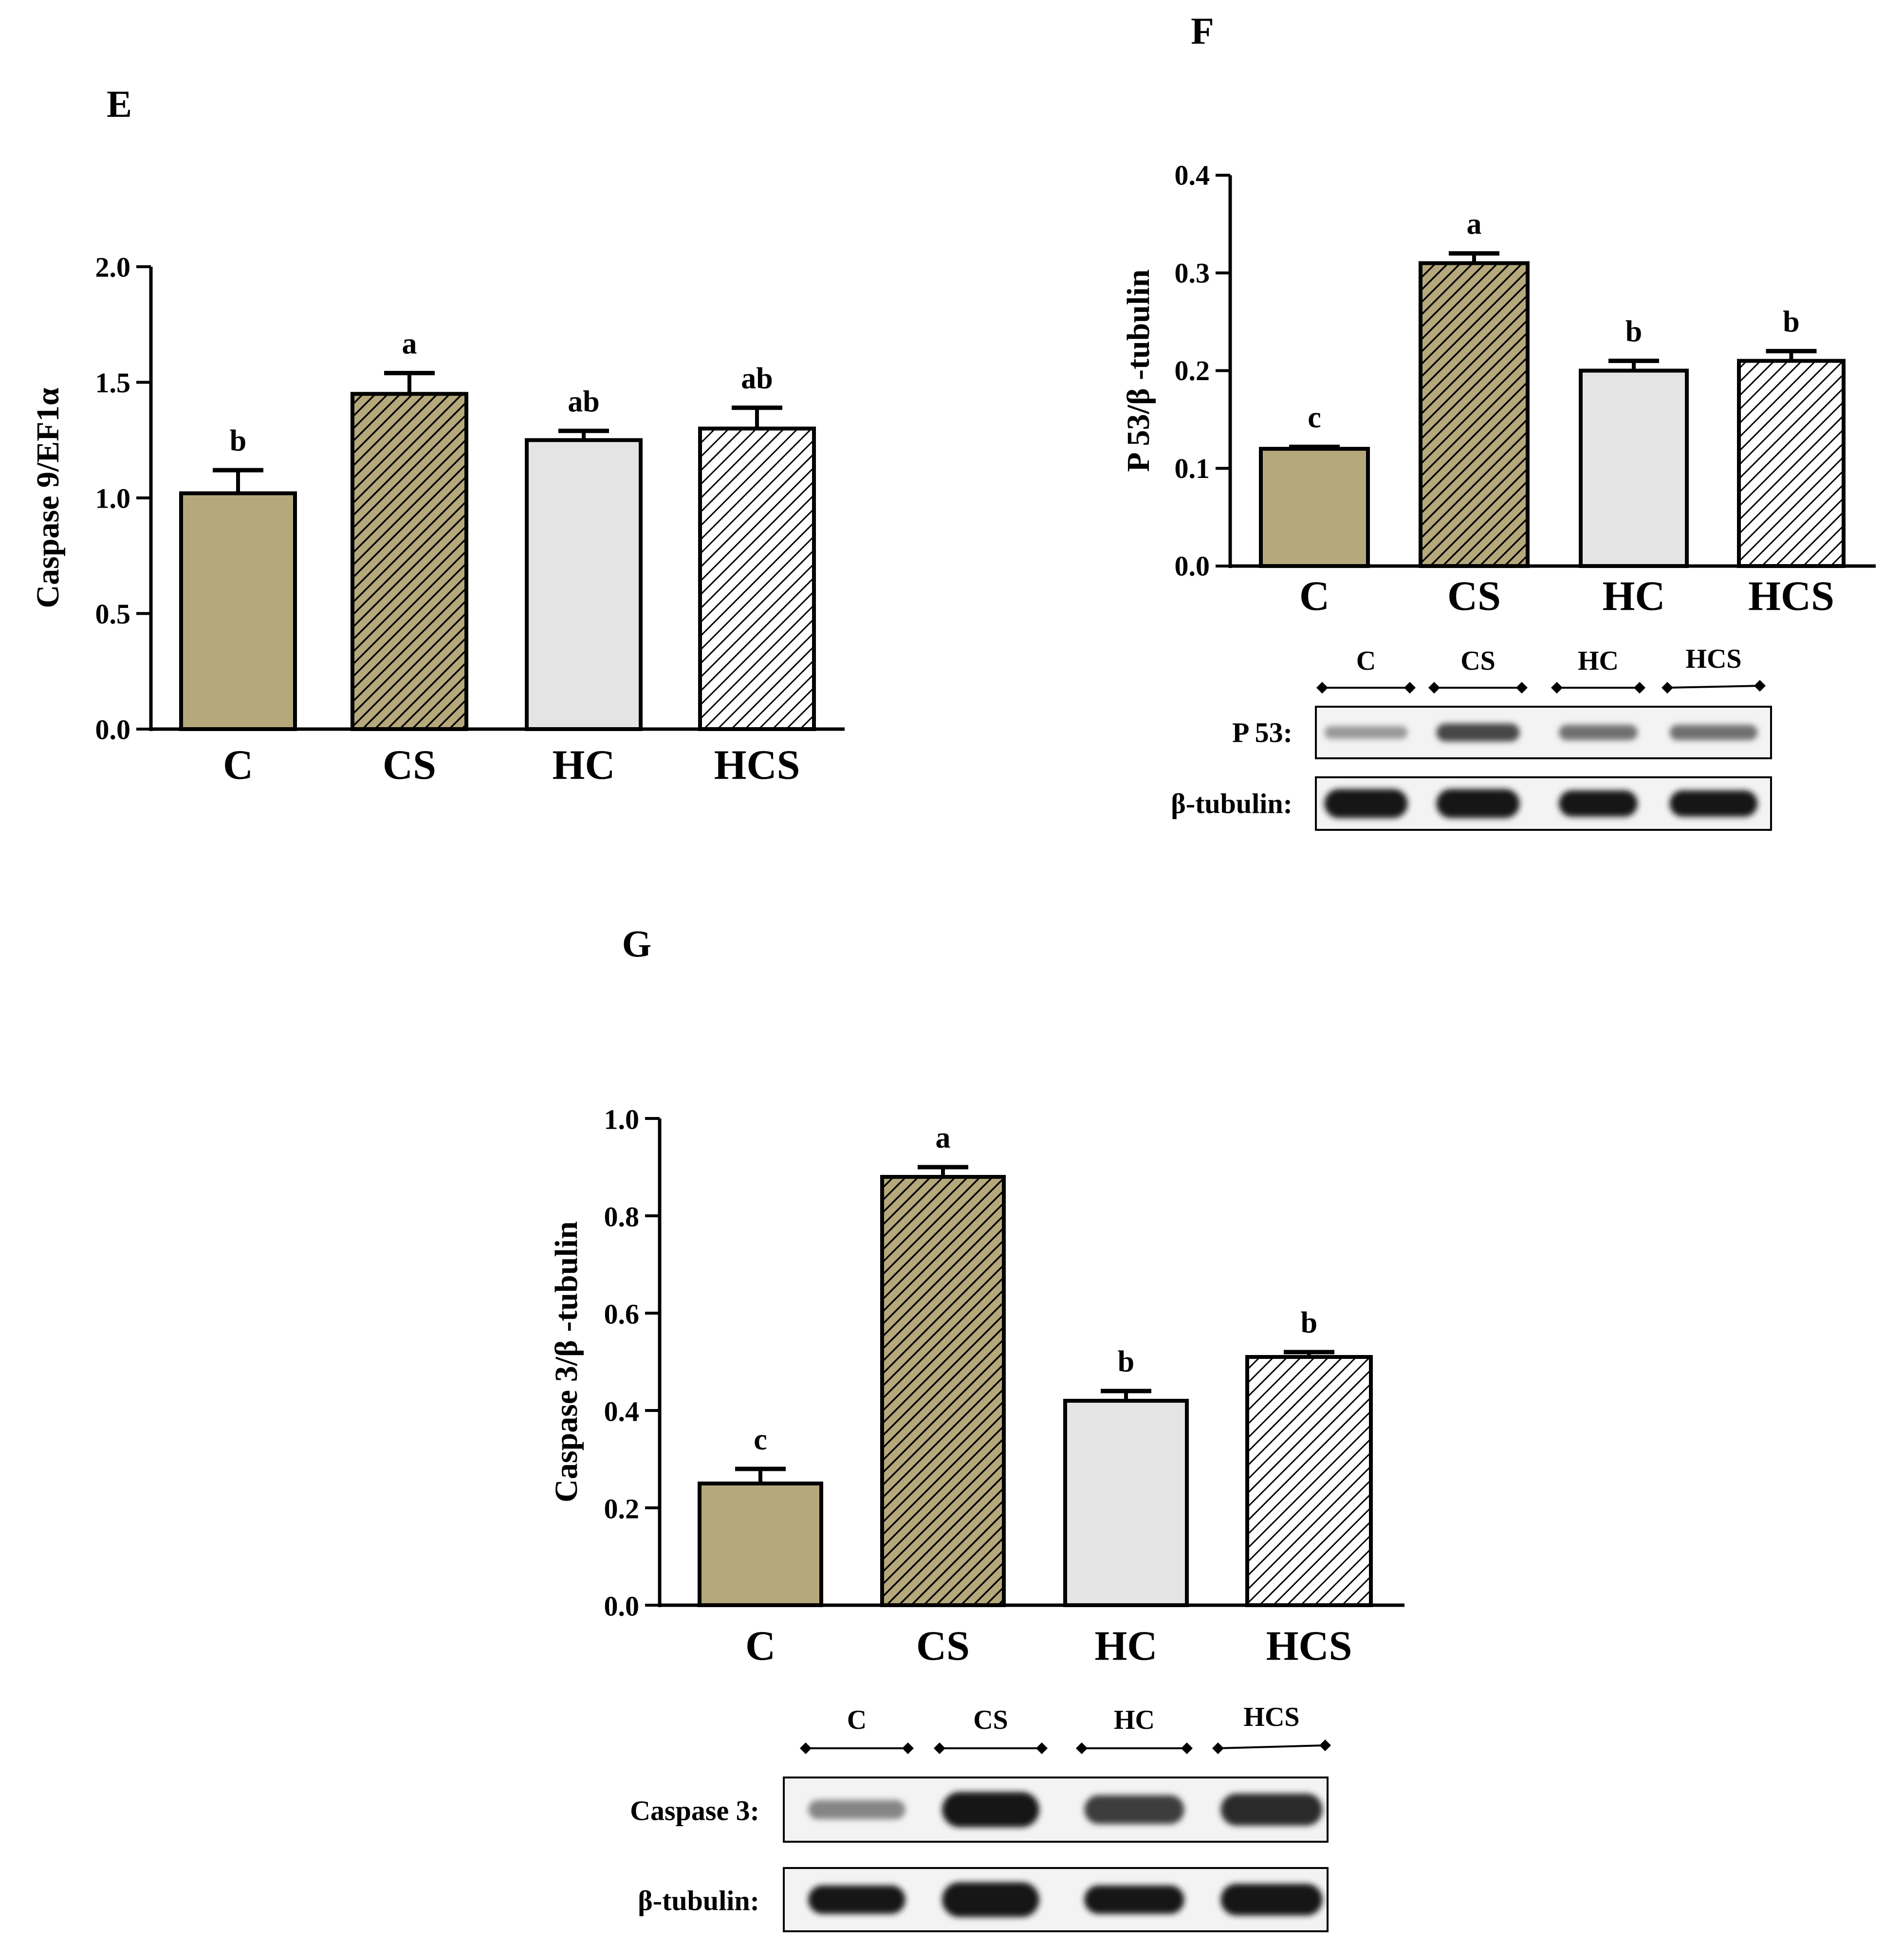  What do you see at coordinates (622, 1217) in the screenshot?
I see `y-tick-label: 0.8` at bounding box center [622, 1217].